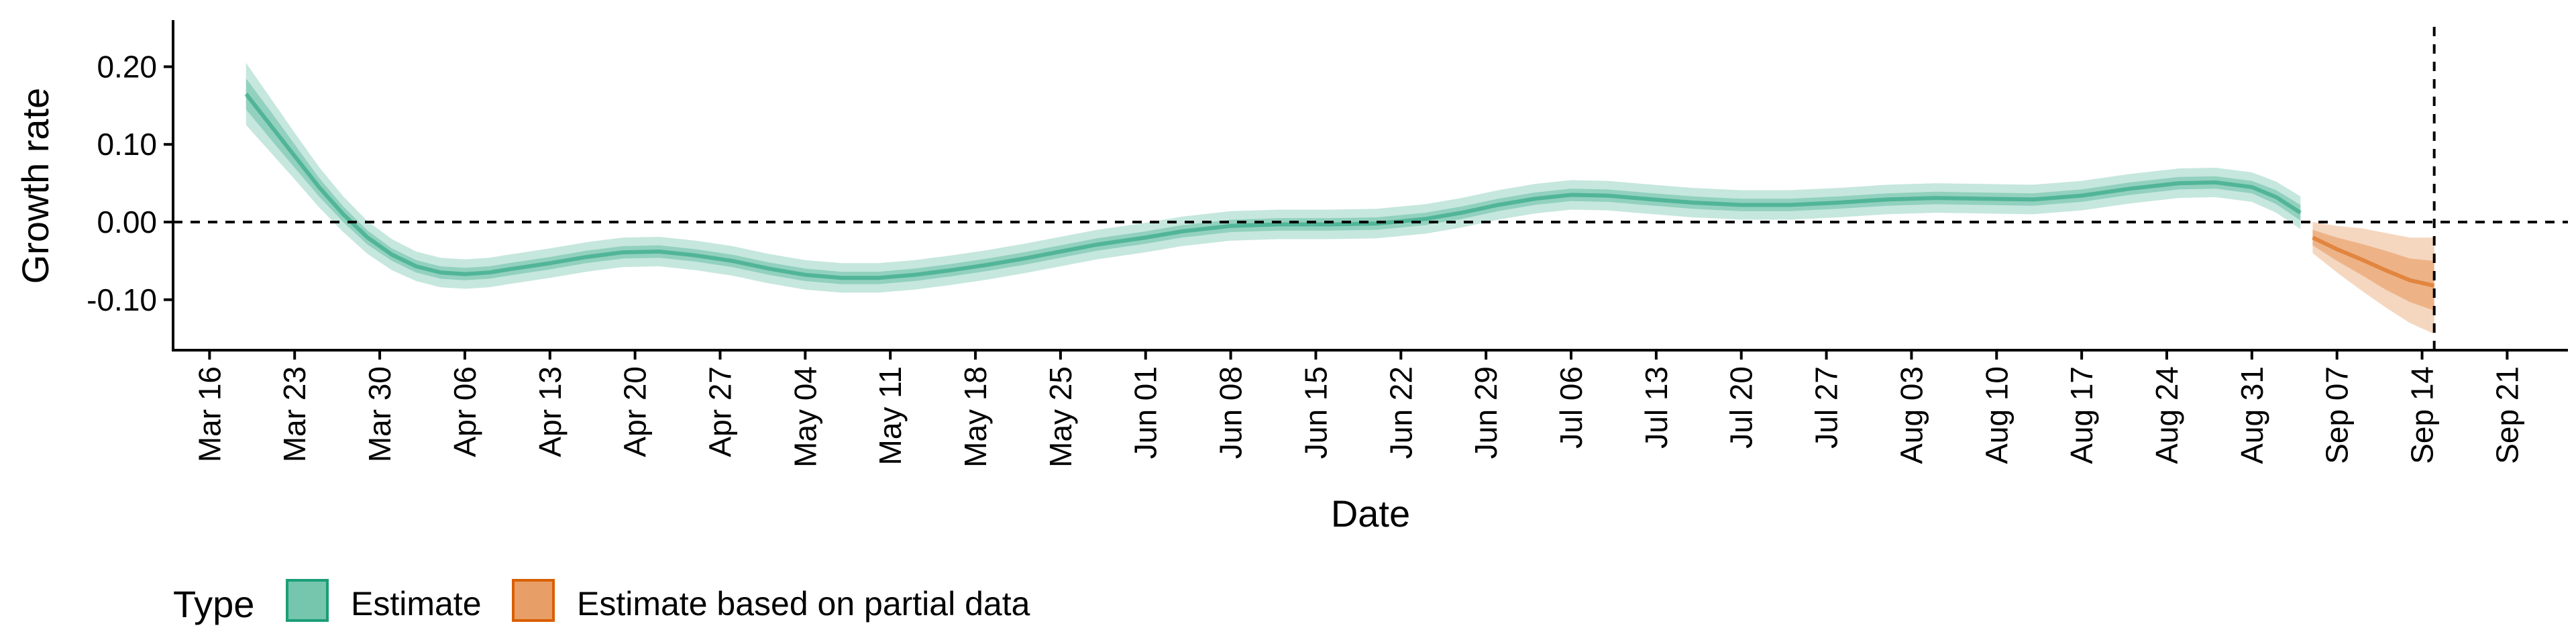 The height and width of the screenshot is (644, 2576). Describe the element at coordinates (2506, 415) in the screenshot. I see `x-tick-label: Sep 21` at that location.